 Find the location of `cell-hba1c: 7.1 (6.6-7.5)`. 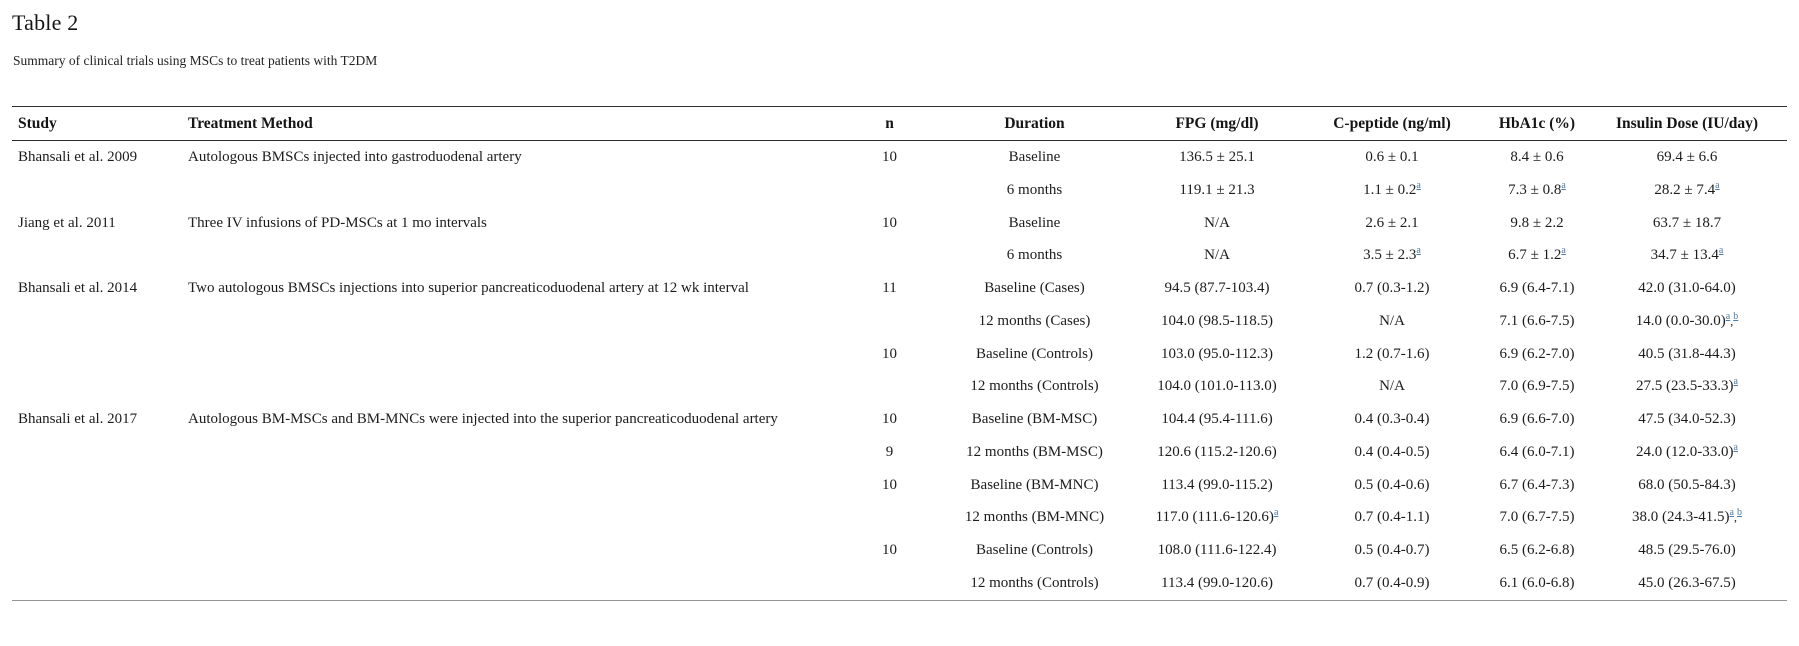

cell-hba1c: 7.1 (6.6-7.5) is located at coordinates (1537, 320).